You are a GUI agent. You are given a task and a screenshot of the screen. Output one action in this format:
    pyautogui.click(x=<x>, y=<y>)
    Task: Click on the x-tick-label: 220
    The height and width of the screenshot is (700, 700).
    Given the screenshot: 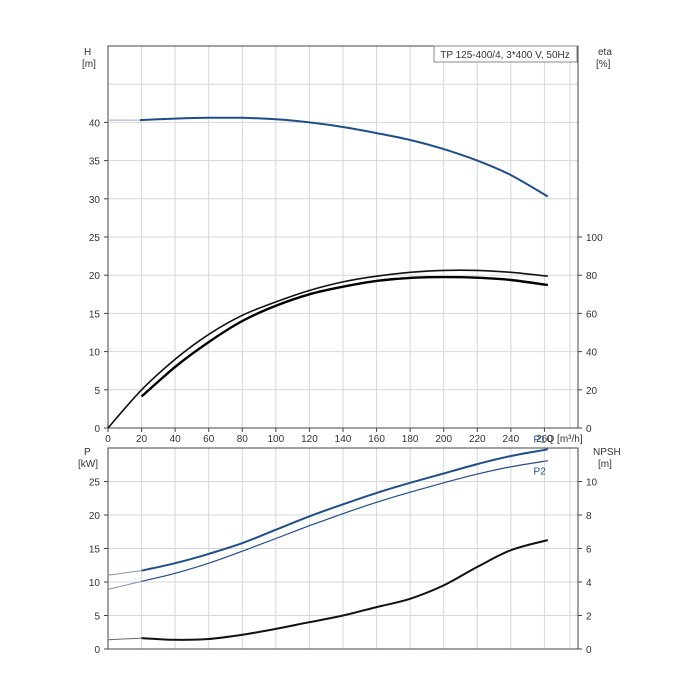 What is the action you would take?
    pyautogui.click(x=477, y=439)
    